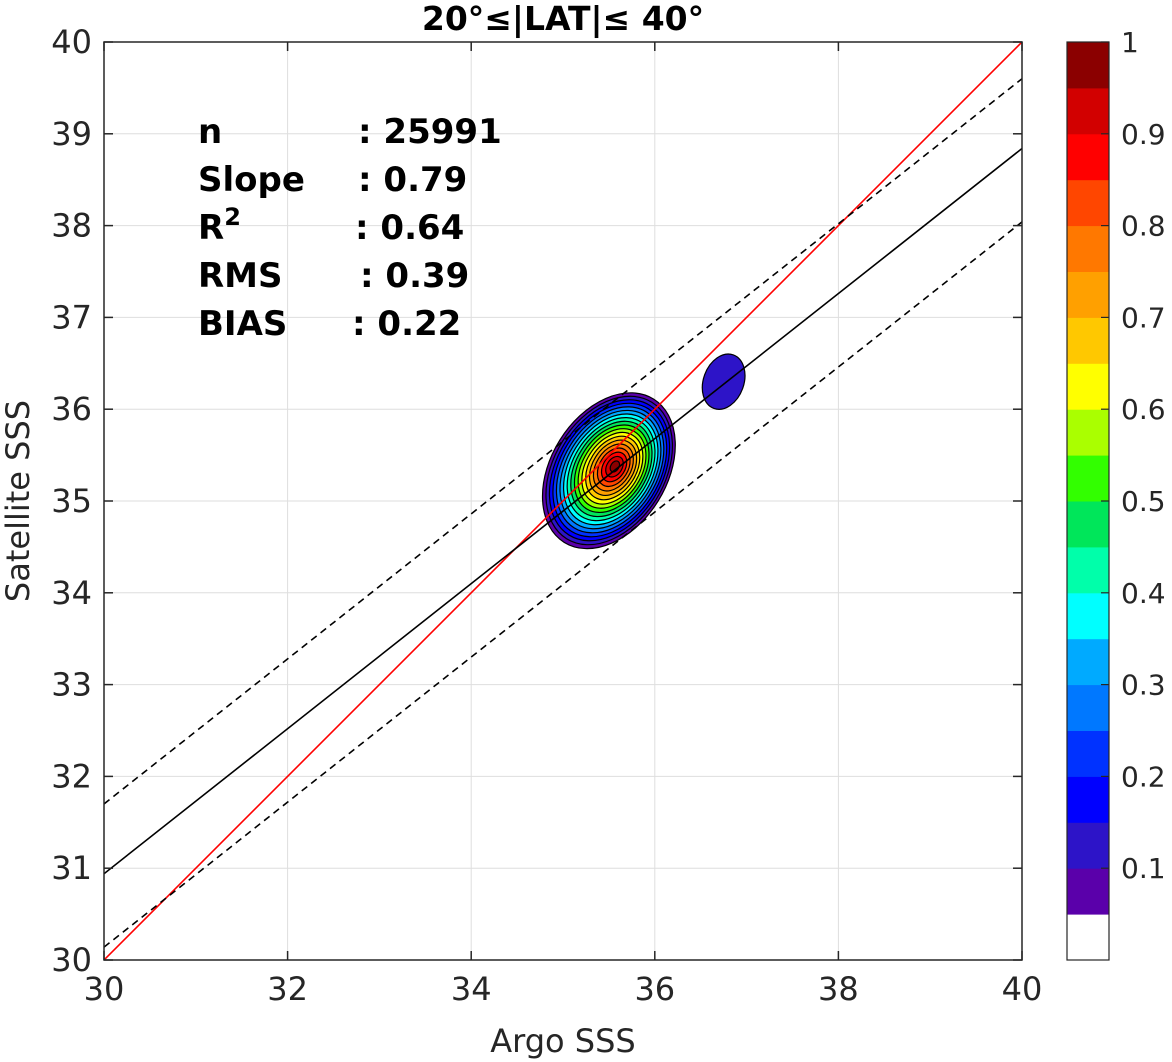 This screenshot has width=1172, height=1062. What do you see at coordinates (210, 132) in the screenshot?
I see `stat-name: n` at bounding box center [210, 132].